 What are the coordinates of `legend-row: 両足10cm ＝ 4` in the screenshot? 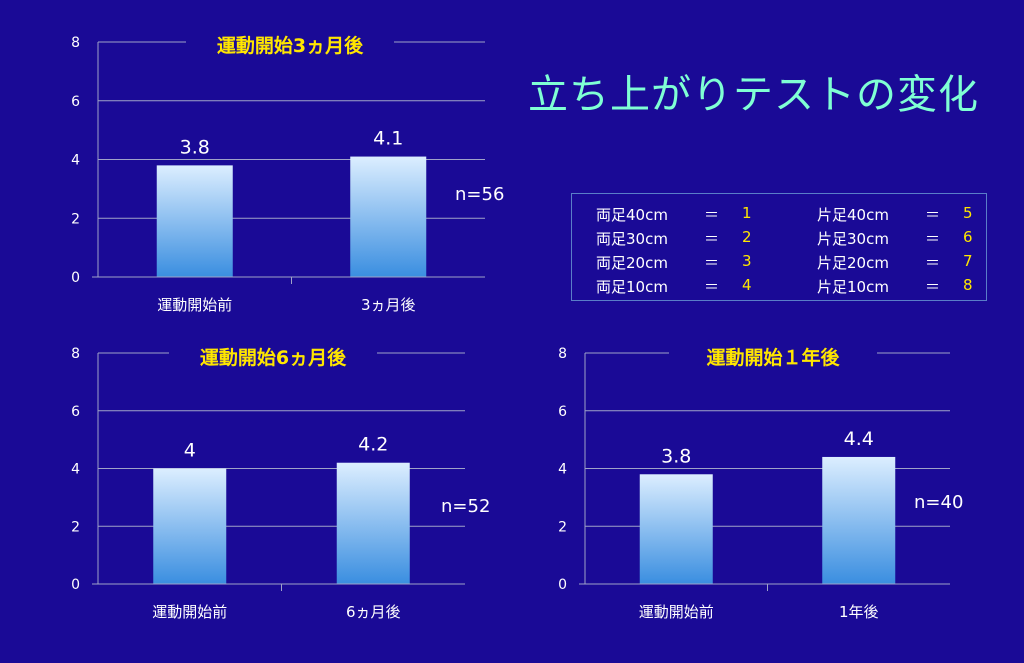 It's located at (674, 286).